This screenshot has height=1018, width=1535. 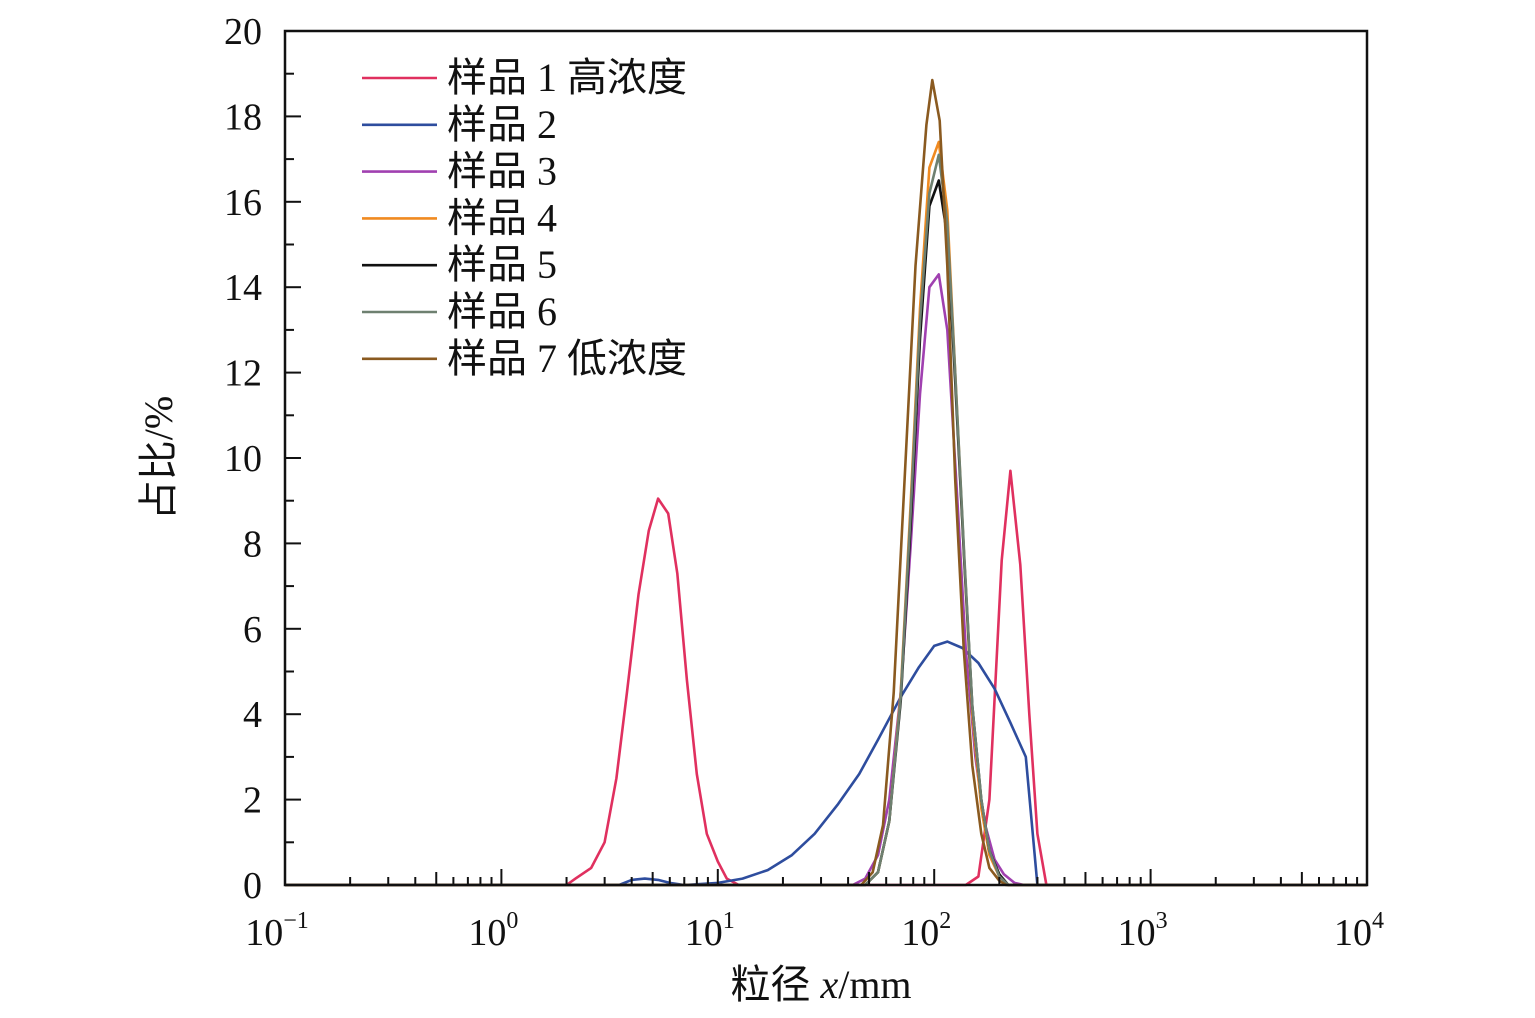 I want to click on y-axis-title: 占比/%, so click(x=158, y=458).